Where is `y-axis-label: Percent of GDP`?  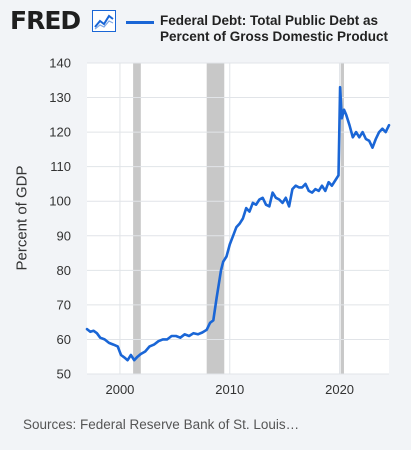 y-axis-label: Percent of GDP is located at coordinates (22, 218).